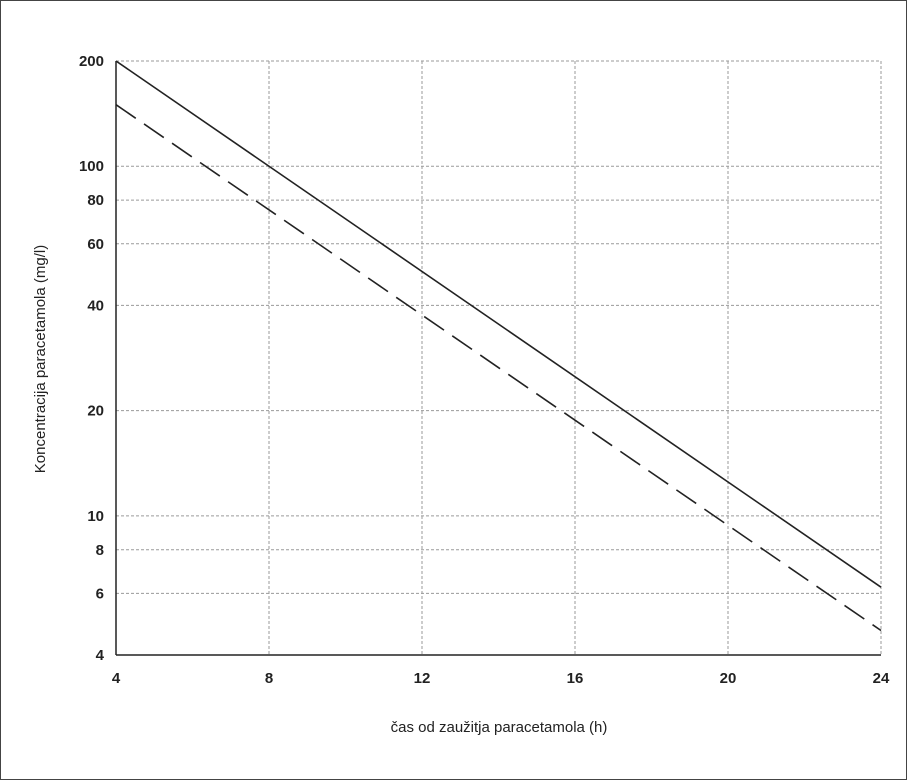 Image resolution: width=907 pixels, height=781 pixels. Describe the element at coordinates (91, 166) in the screenshot. I see `y-tick-label: 100` at that location.